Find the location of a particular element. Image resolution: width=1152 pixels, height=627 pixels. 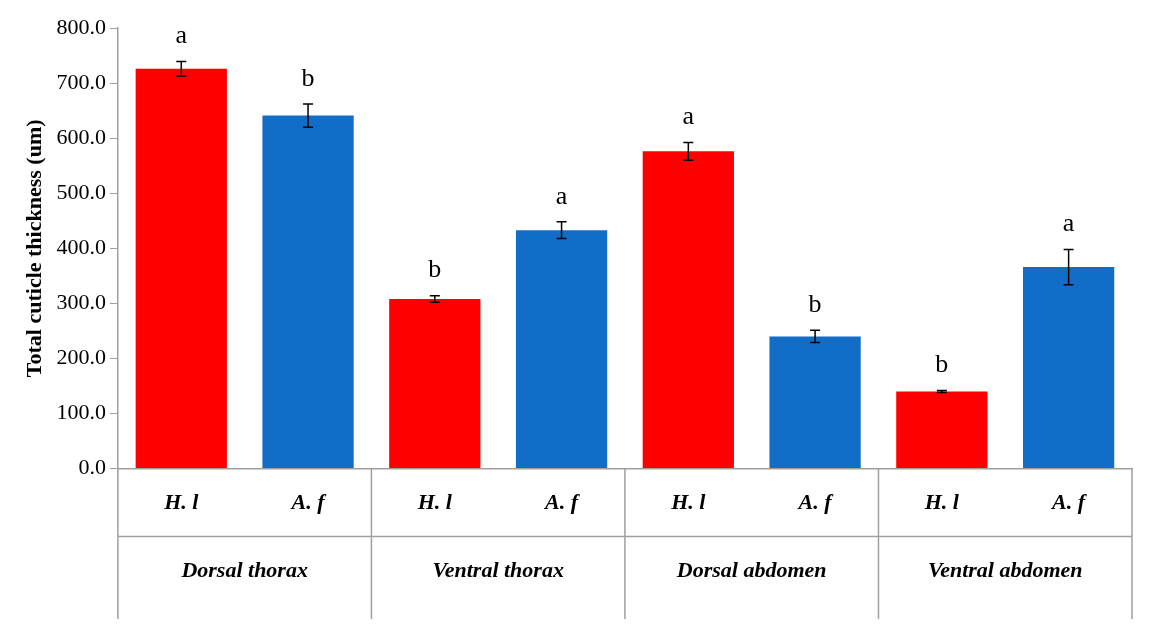

text: Dorsal thorax is located at coordinates (244, 570).